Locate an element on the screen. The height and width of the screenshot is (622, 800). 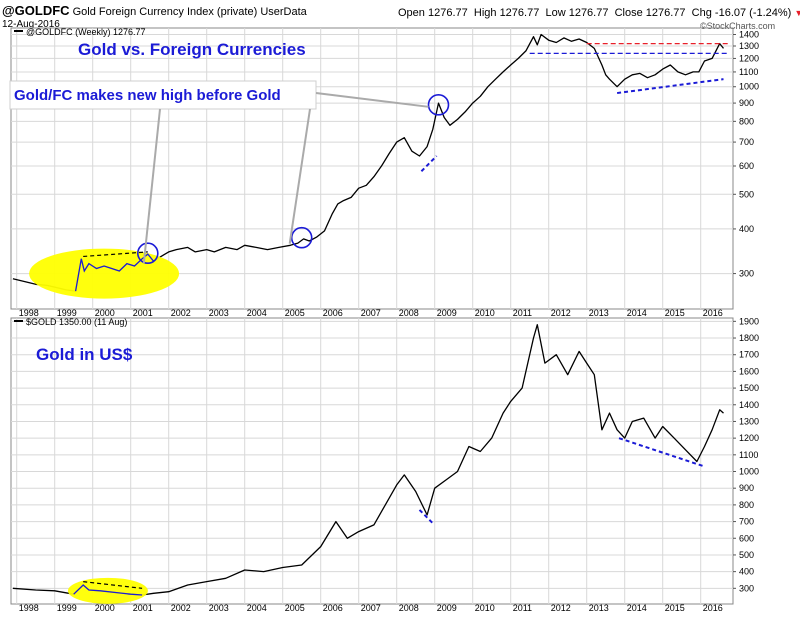
description: Gold Foreign Currency Index (private) is located at coordinates (165, 12).